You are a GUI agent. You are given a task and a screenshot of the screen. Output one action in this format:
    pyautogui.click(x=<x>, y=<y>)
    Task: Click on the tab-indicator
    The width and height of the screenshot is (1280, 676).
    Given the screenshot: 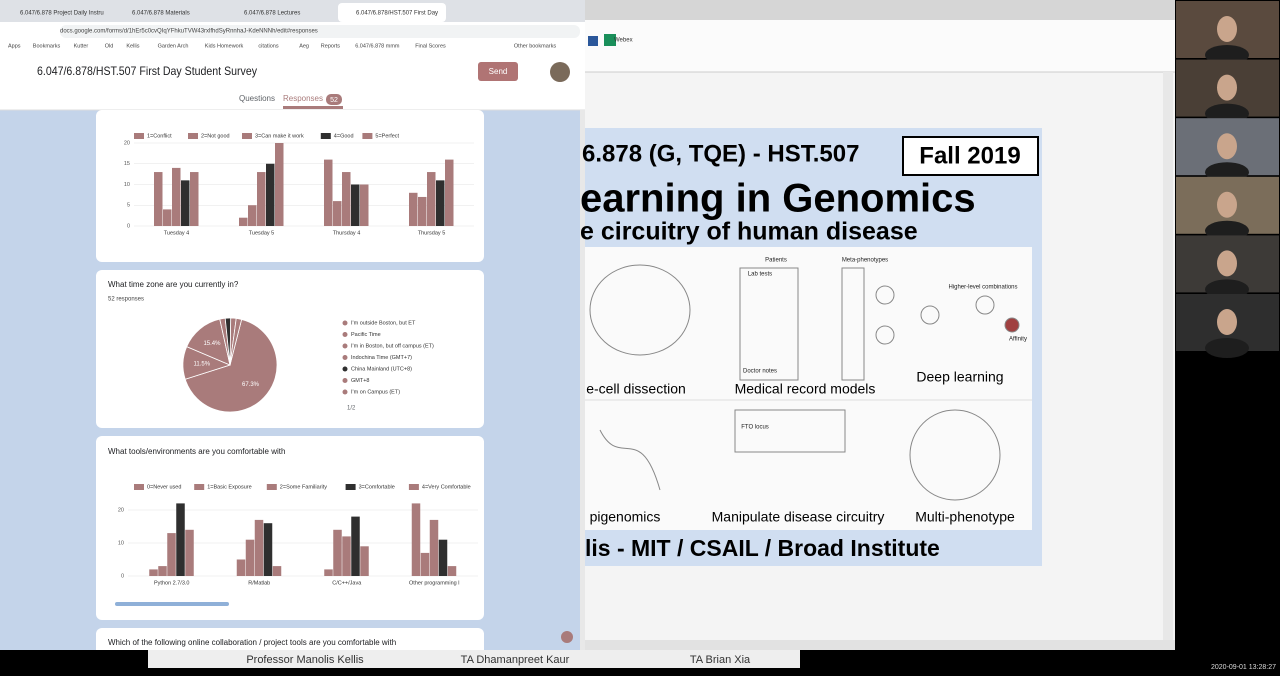 What is the action you would take?
    pyautogui.click(x=313, y=107)
    